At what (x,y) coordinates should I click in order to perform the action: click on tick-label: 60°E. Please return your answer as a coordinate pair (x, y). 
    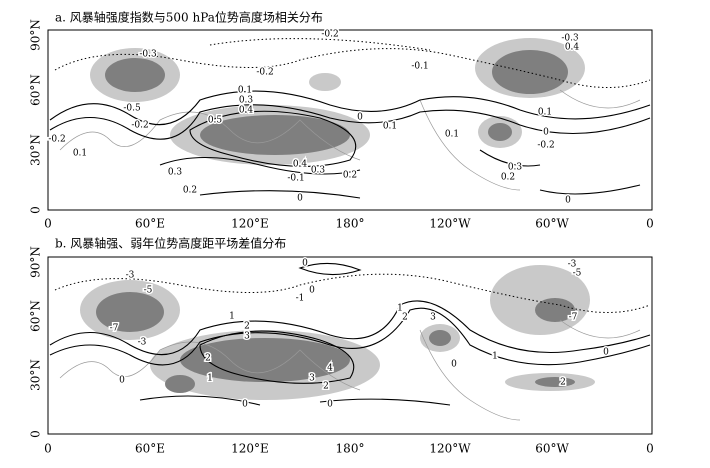
    Looking at the image, I should click on (150, 449).